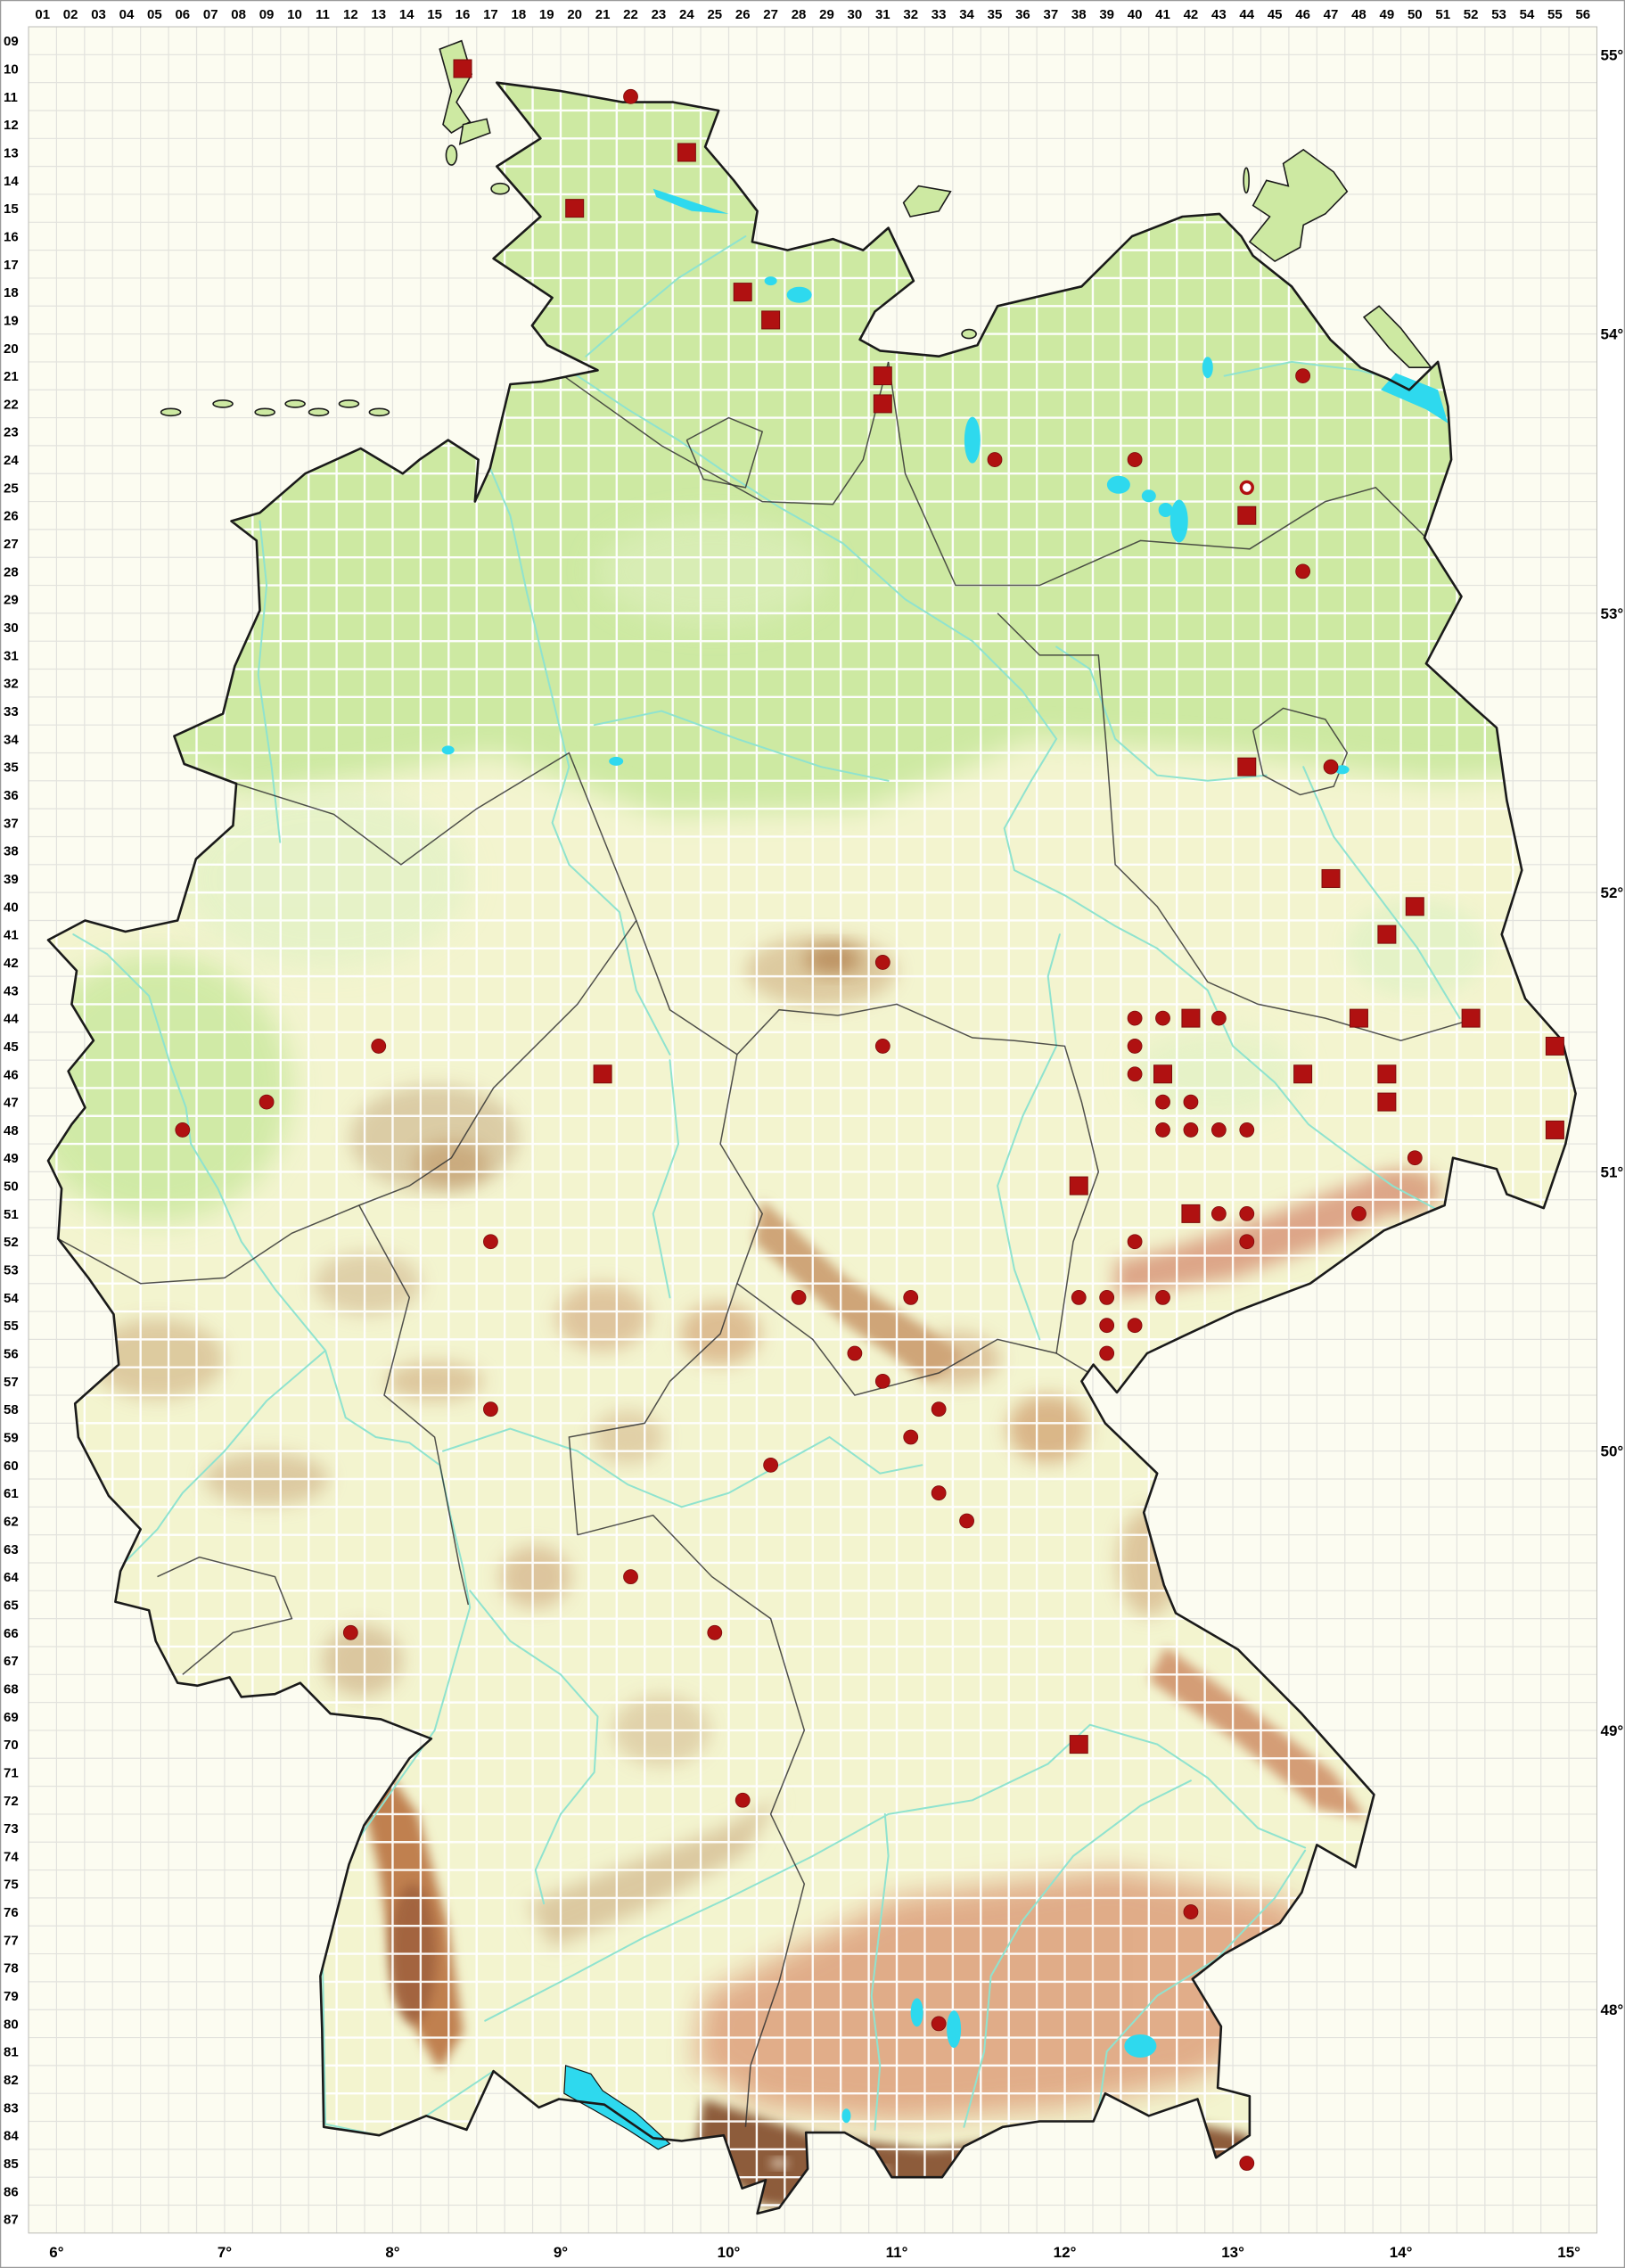 This screenshot has width=1625, height=2268. I want to click on column-label: 27, so click(770, 14).